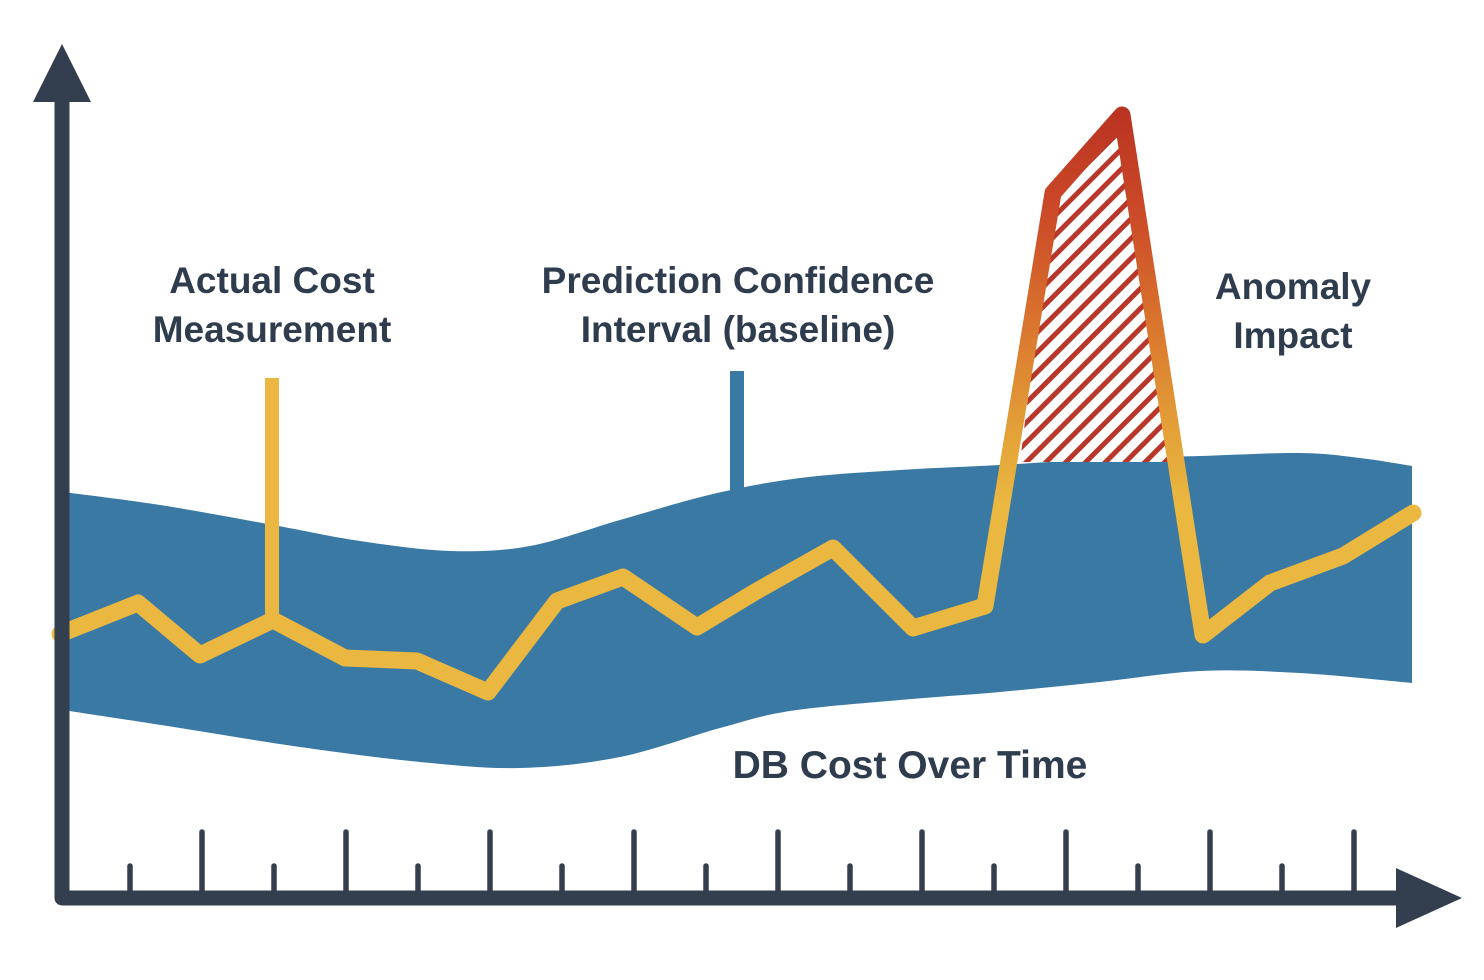 The height and width of the screenshot is (980, 1484). Describe the element at coordinates (738, 280) in the screenshot. I see `label-prediction-line1: Prediction Confidence` at that location.